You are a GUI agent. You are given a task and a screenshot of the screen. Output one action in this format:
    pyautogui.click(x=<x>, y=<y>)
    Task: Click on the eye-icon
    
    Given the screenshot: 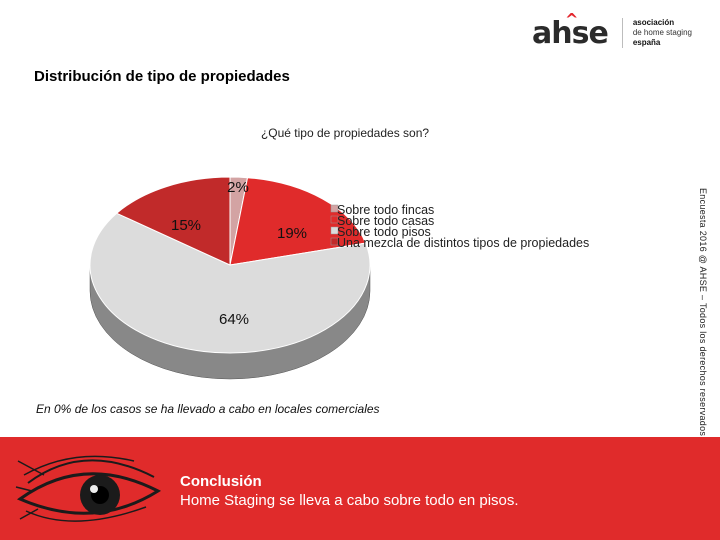 What is the action you would take?
    pyautogui.click(x=88, y=488)
    